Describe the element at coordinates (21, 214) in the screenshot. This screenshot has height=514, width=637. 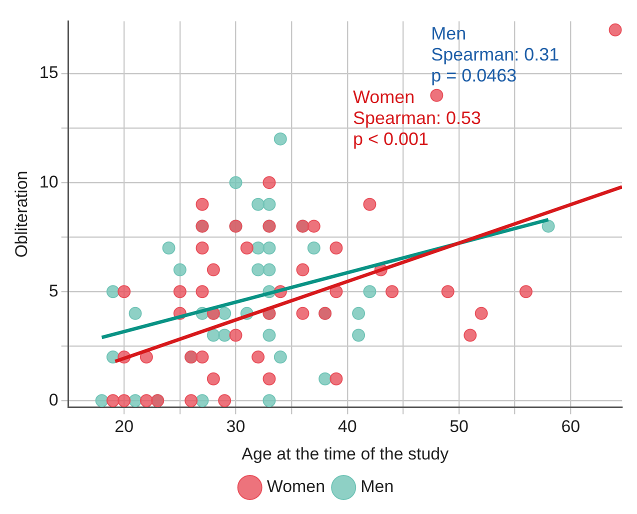
I see `y-axis-title: Obliteration` at that location.